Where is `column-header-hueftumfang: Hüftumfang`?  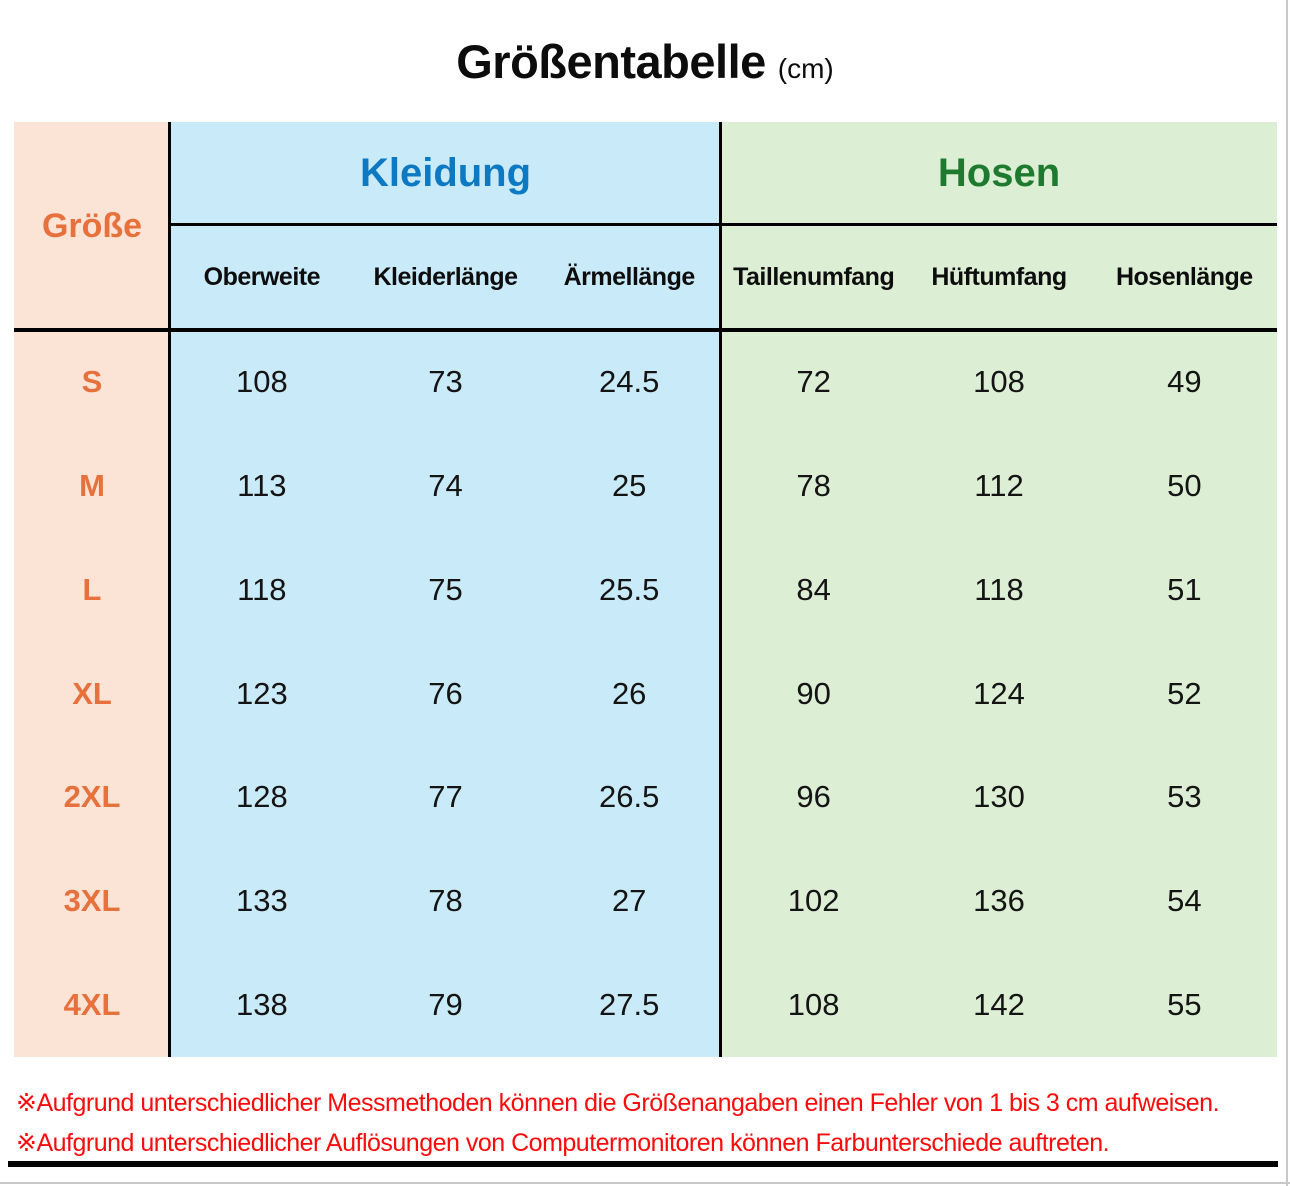
column-header-hueftumfang: Hüftumfang is located at coordinates (999, 277).